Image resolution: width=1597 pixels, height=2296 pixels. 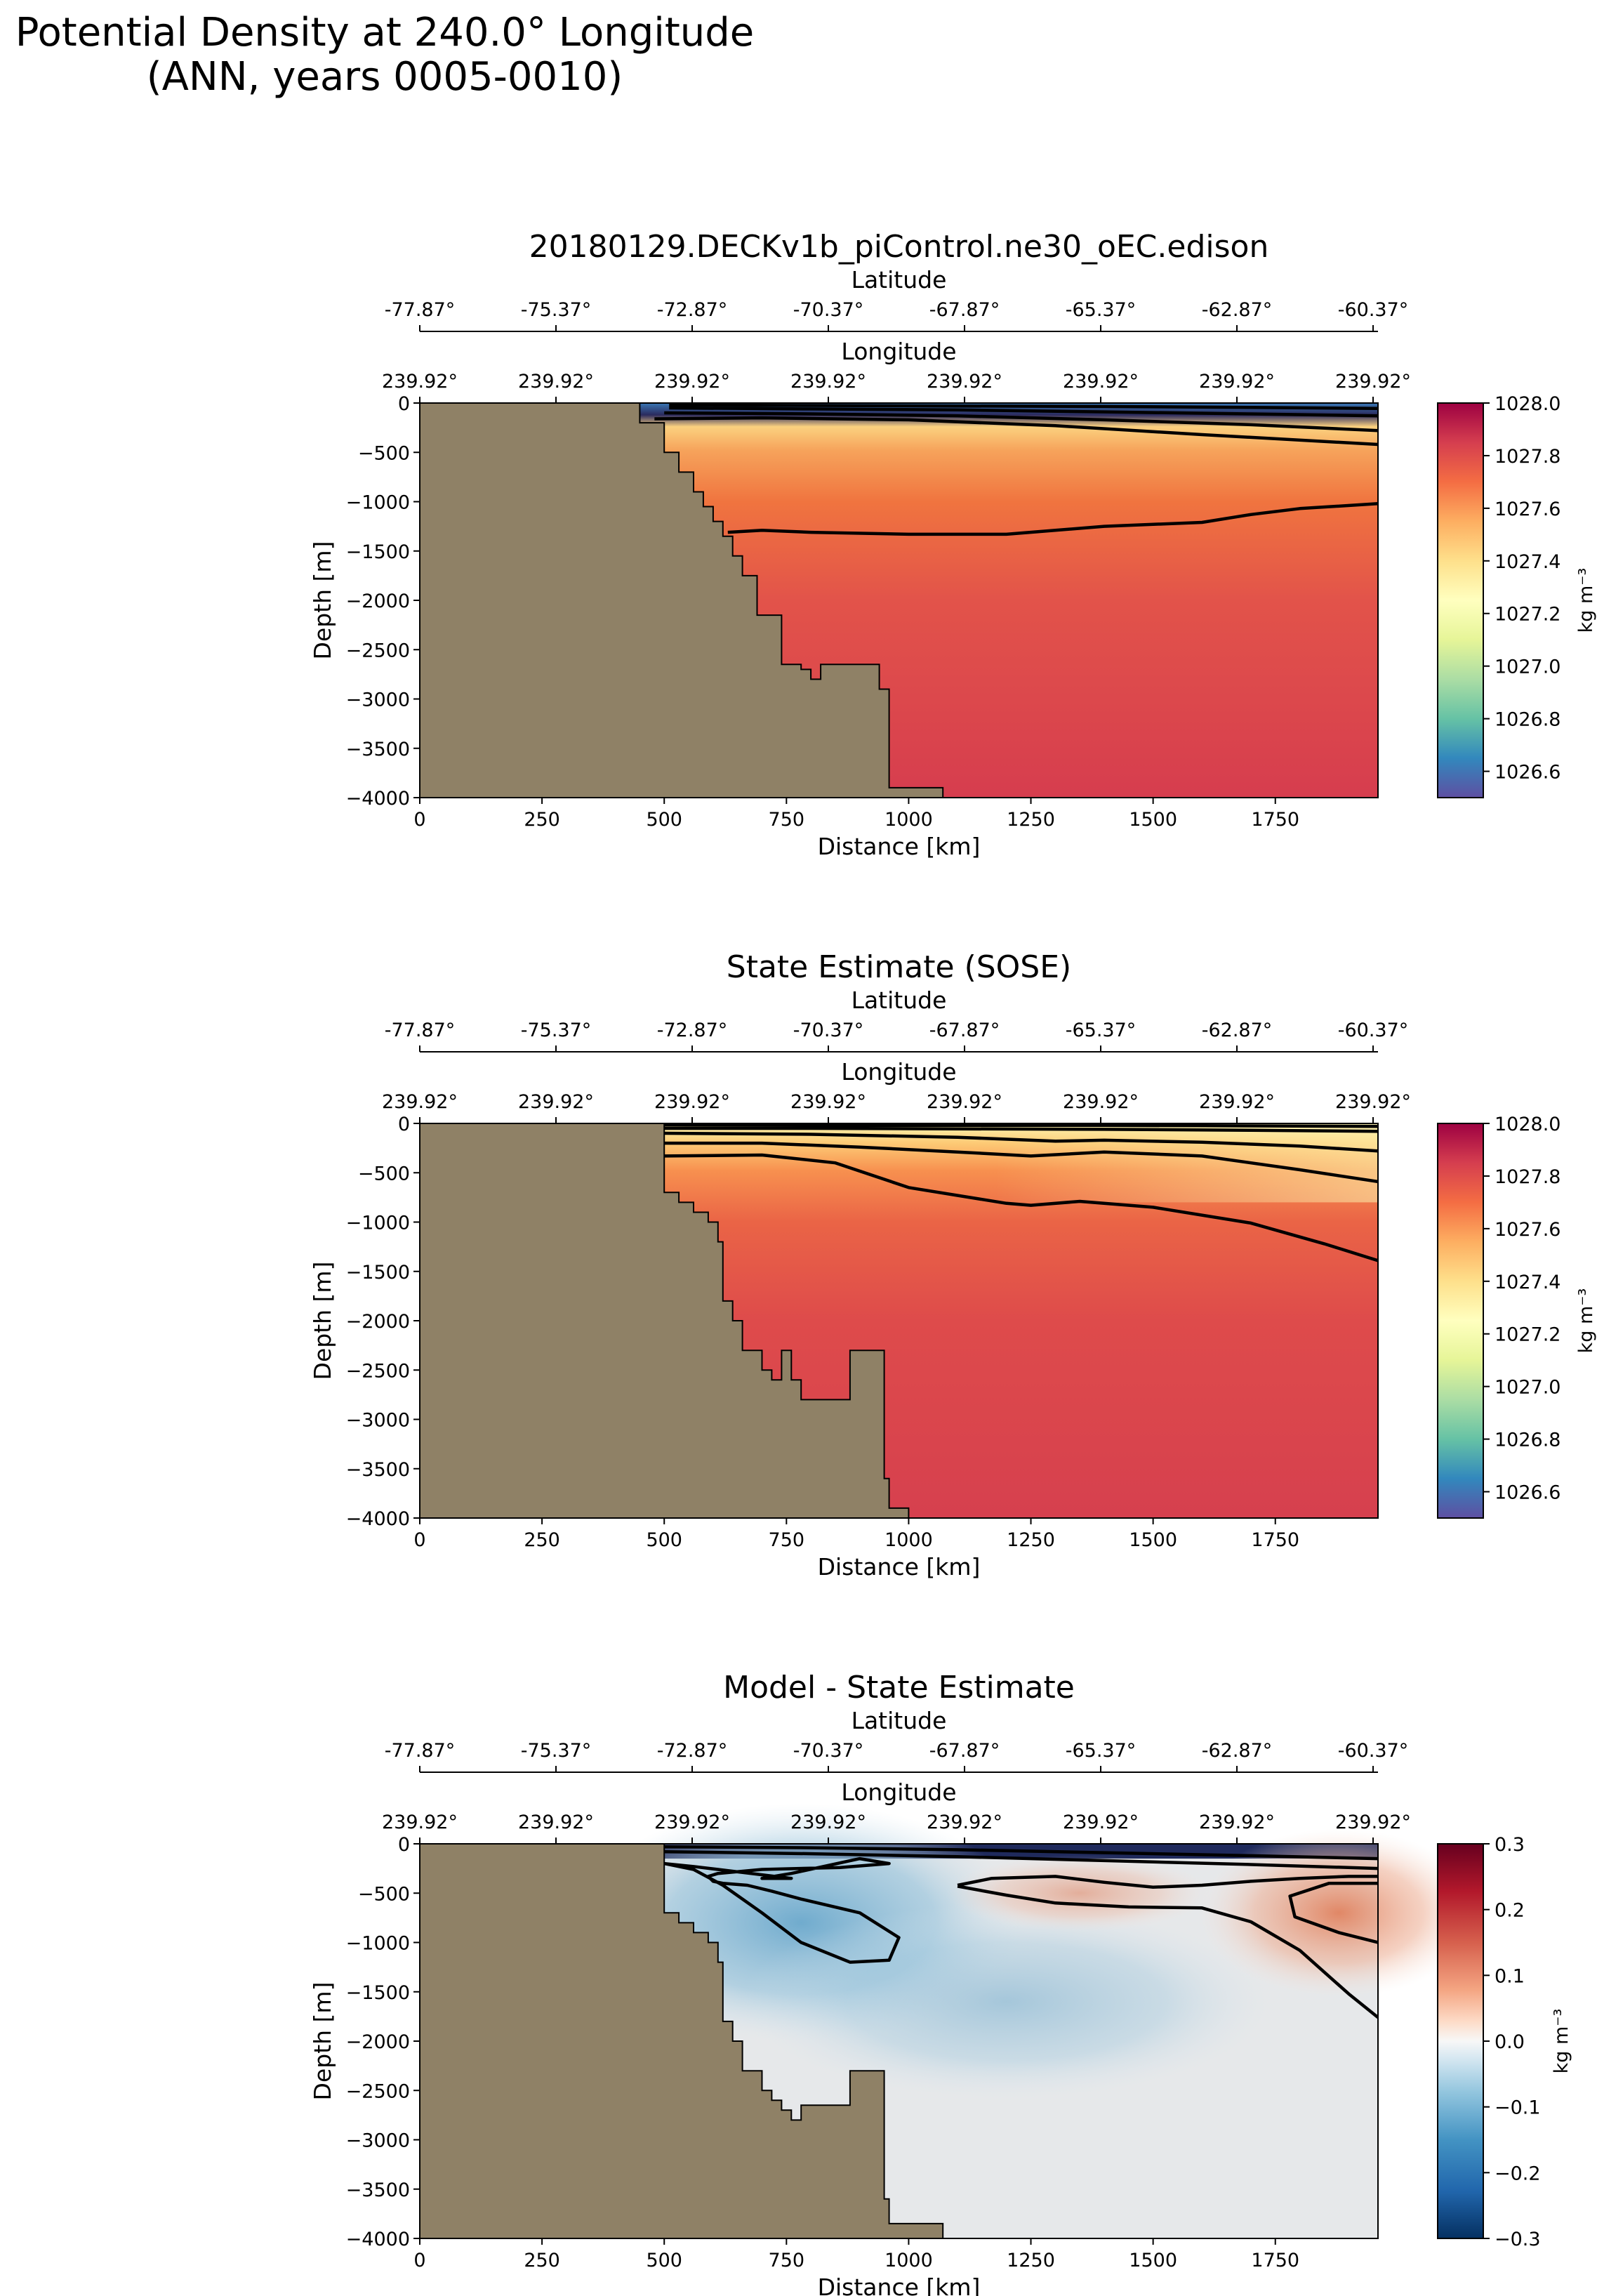 What do you see at coordinates (964, 310) in the screenshot?
I see `latitude-tick-label: -67.87°` at bounding box center [964, 310].